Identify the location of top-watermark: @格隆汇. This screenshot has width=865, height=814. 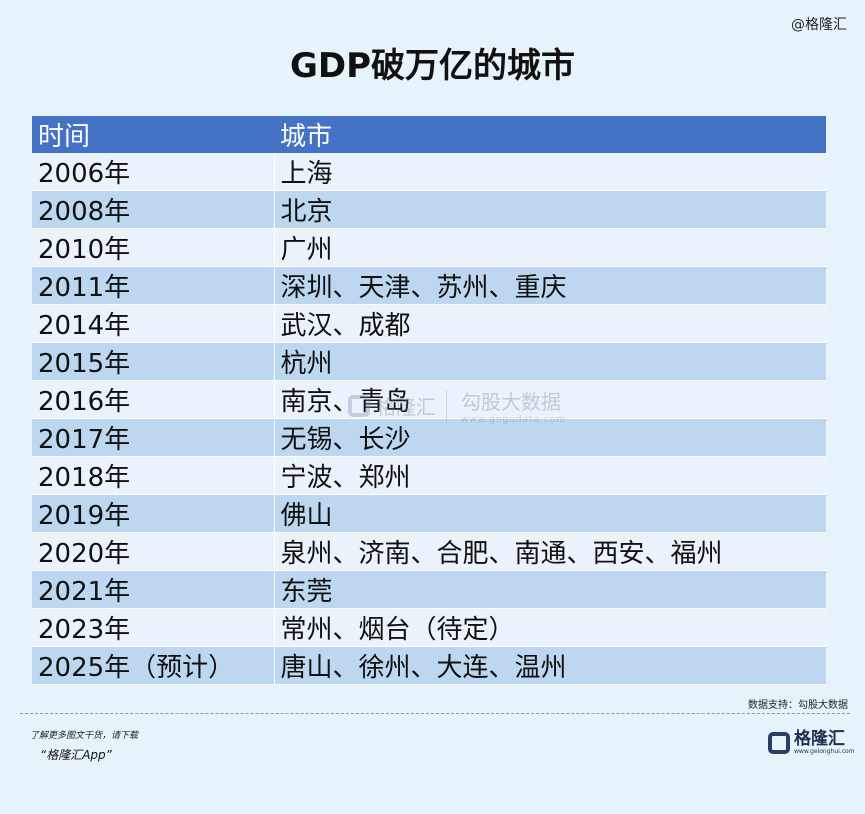
(819, 25).